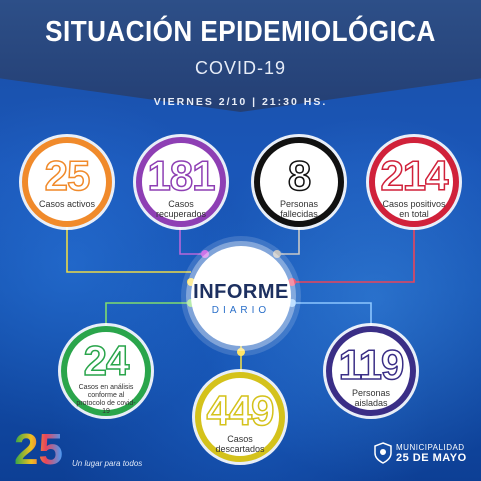  What do you see at coordinates (67, 204) in the screenshot?
I see `stat-label: Casos activos` at bounding box center [67, 204].